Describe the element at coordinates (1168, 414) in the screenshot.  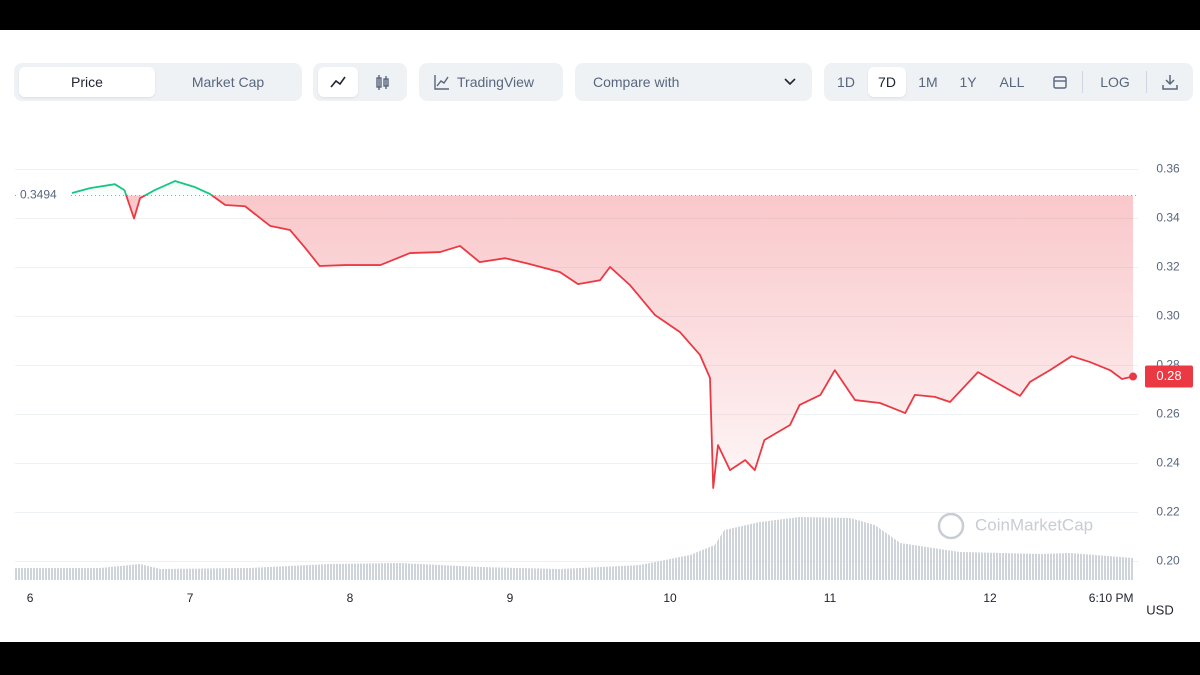
I see `y-tick-label: 0.26` at that location.